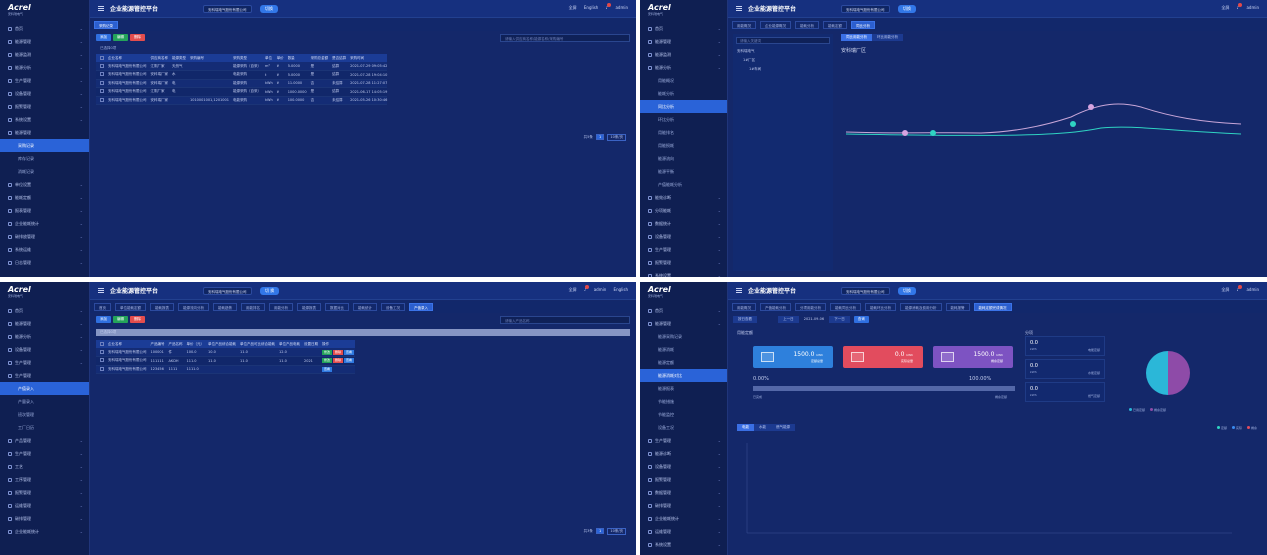 This screenshot has width=1267, height=555. What do you see at coordinates (226, 369) in the screenshot?
I see `table-row: 安科瑞电气股份有限公司 123456 1111 1111.0 查看` at bounding box center [226, 369].